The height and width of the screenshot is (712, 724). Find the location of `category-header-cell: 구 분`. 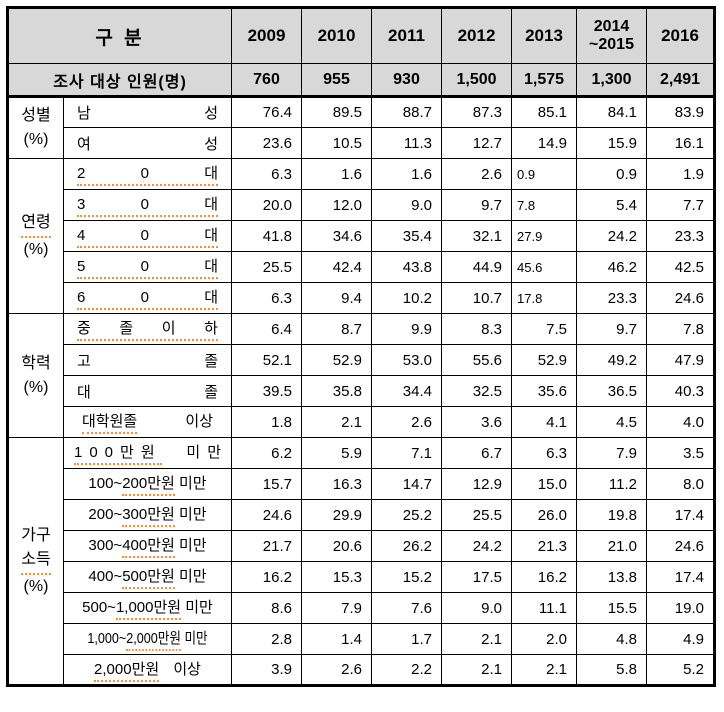

category-header-cell: 구 분 is located at coordinates (119, 35).